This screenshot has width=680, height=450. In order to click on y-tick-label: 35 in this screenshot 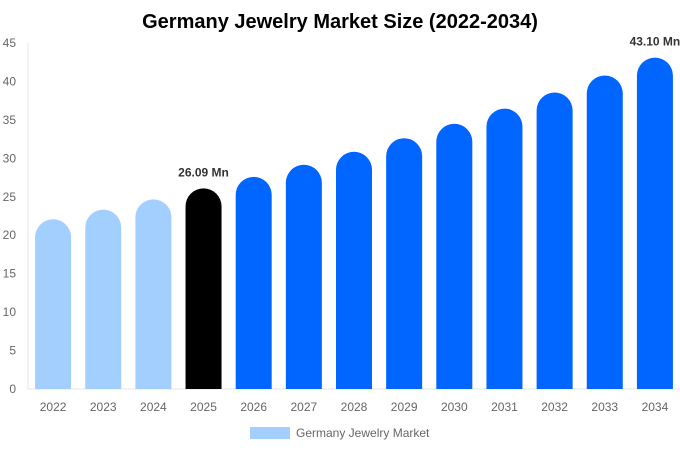, I will do `click(10, 120)`.